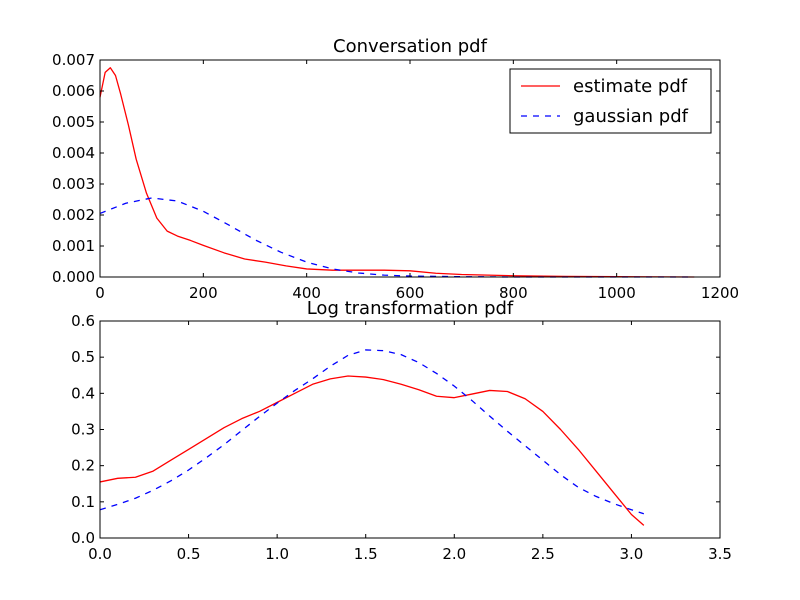 This screenshot has height=600, width=800. I want to click on conversation-pdf-ytick-label: 0.007, so click(73, 60).